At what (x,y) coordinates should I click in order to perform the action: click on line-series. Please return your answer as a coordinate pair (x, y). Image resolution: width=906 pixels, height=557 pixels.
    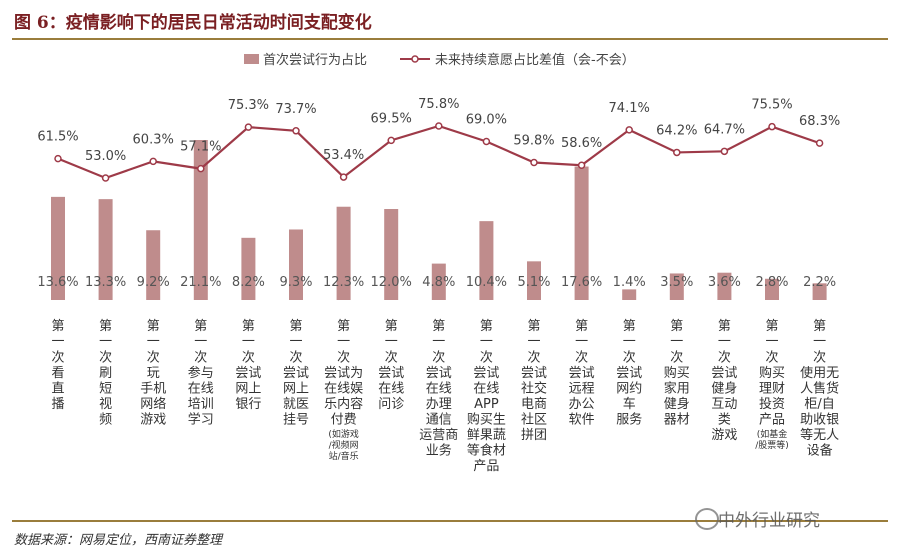
    Looking at the image, I should click on (439, 152).